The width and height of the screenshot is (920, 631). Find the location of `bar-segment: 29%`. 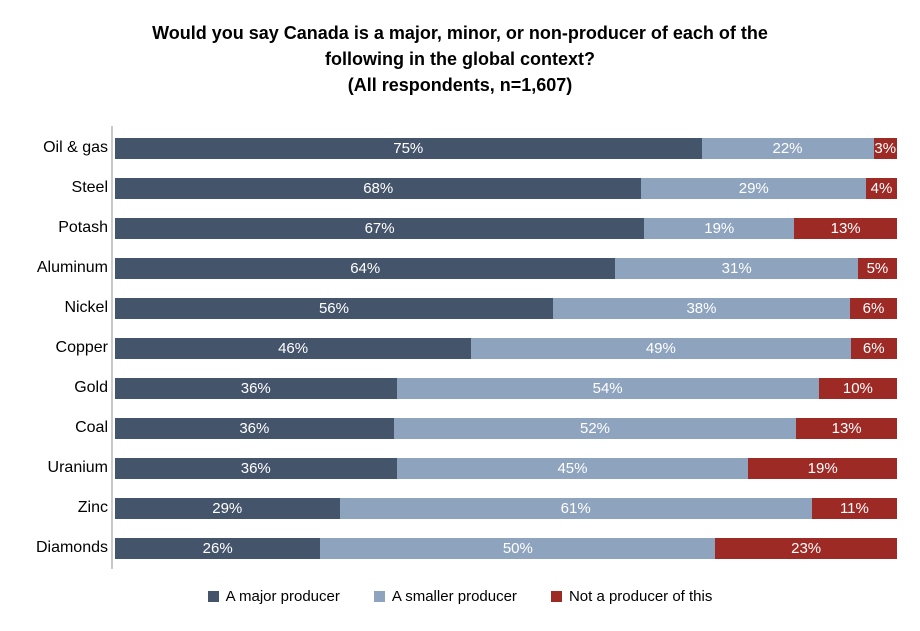

bar-segment: 29% is located at coordinates (754, 188).